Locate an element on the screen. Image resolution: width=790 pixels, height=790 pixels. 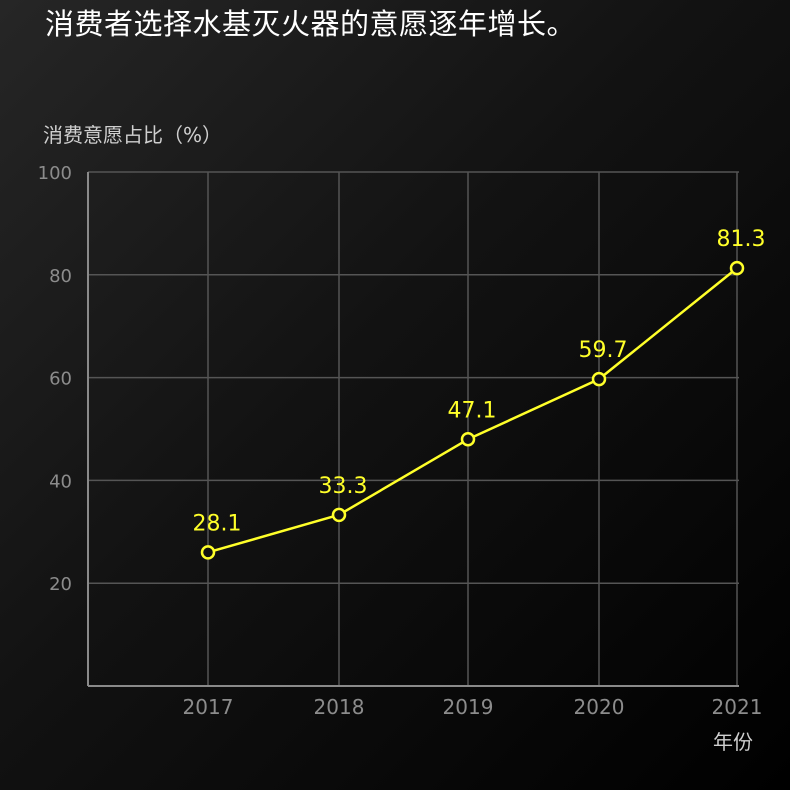
data-label: 33.3 is located at coordinates (343, 486).